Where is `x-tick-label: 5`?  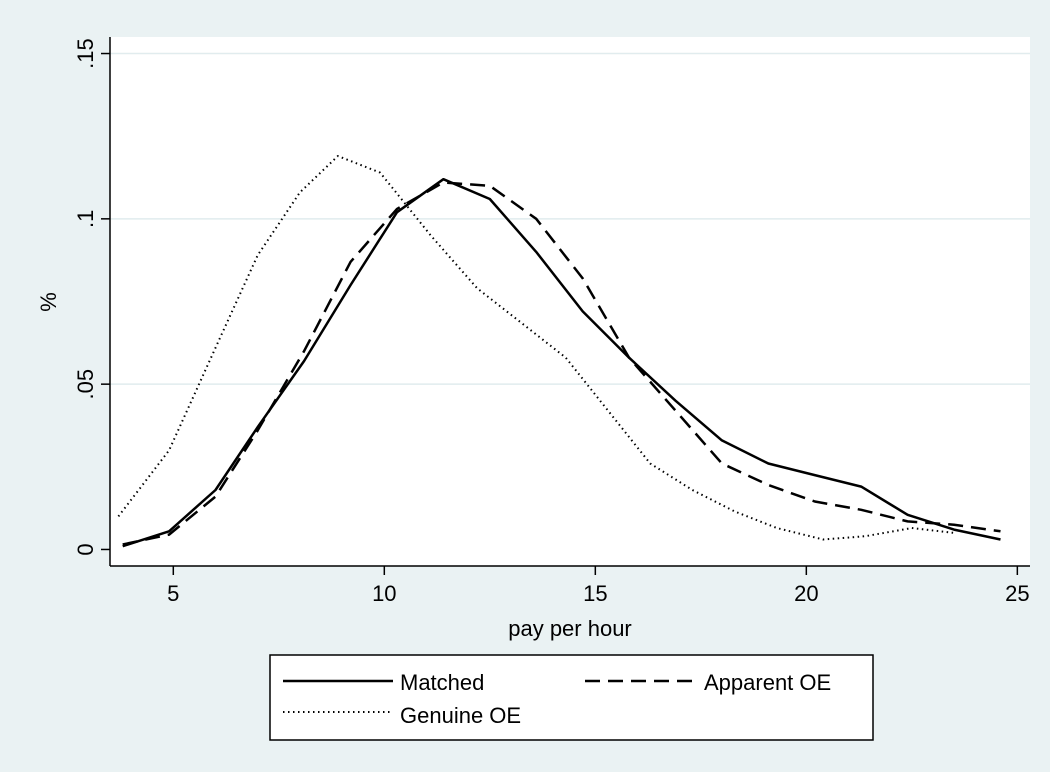 x-tick-label: 5 is located at coordinates (173, 593).